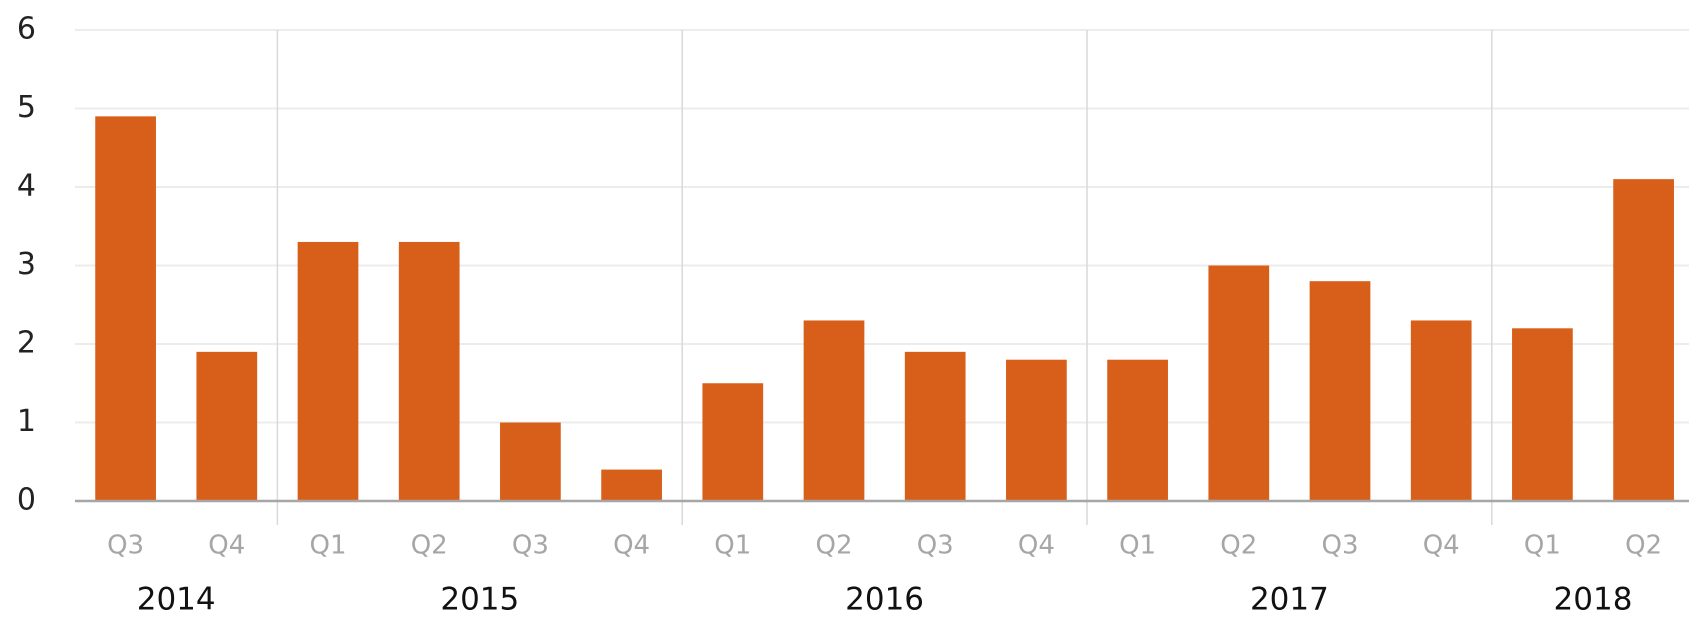 This screenshot has width=1689, height=620. Describe the element at coordinates (1593, 600) in the screenshot. I see `year-label: 2018` at that location.